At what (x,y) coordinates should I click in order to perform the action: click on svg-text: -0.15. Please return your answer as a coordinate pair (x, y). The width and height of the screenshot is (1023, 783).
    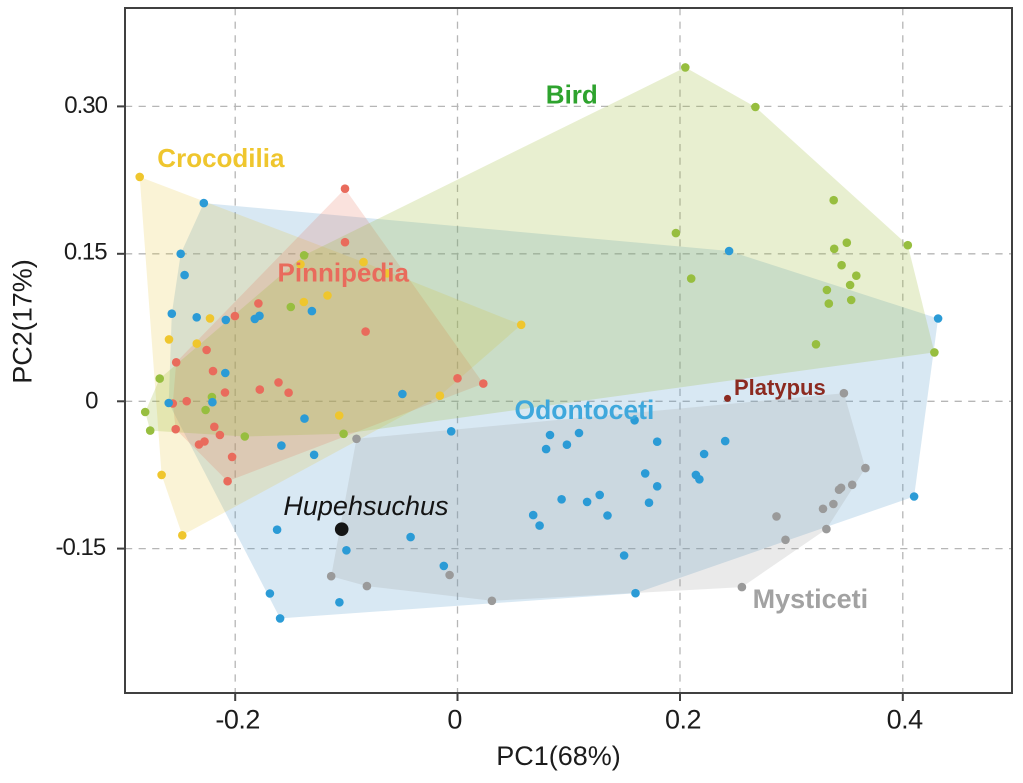
    Looking at the image, I should click on (80, 547).